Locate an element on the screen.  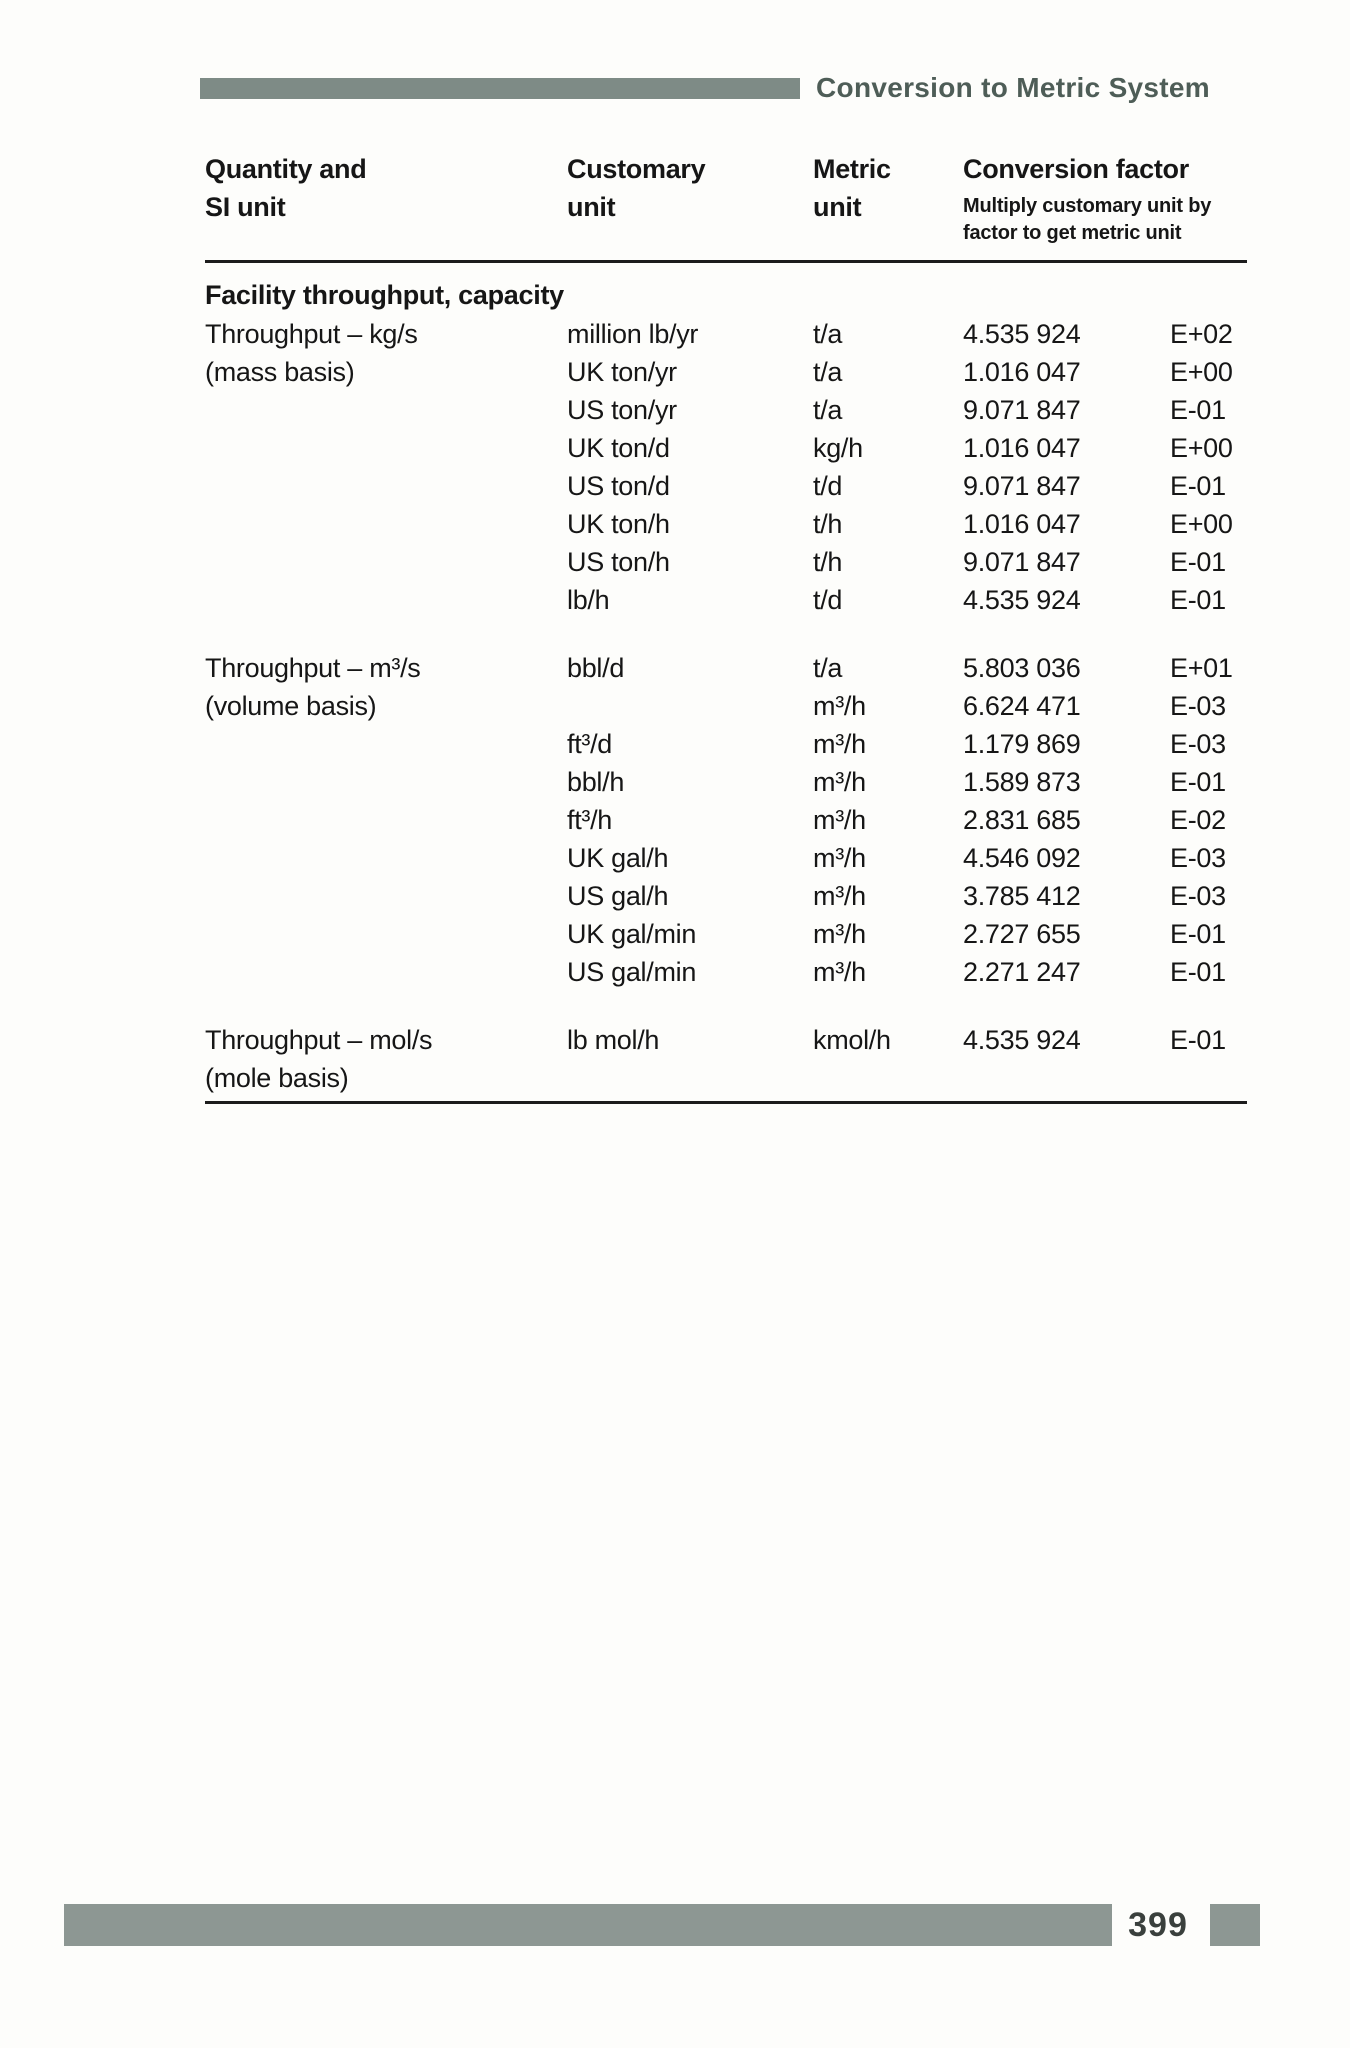
exponent-cell: E-03 is located at coordinates (1198, 858).